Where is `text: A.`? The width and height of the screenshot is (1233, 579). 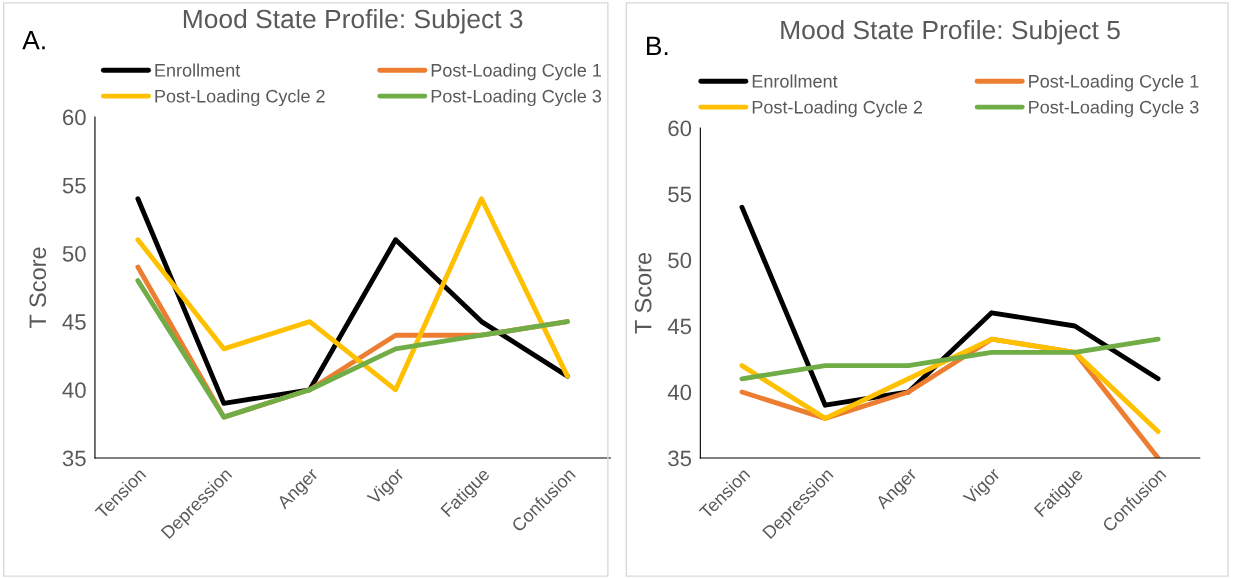 text: A. is located at coordinates (33, 40).